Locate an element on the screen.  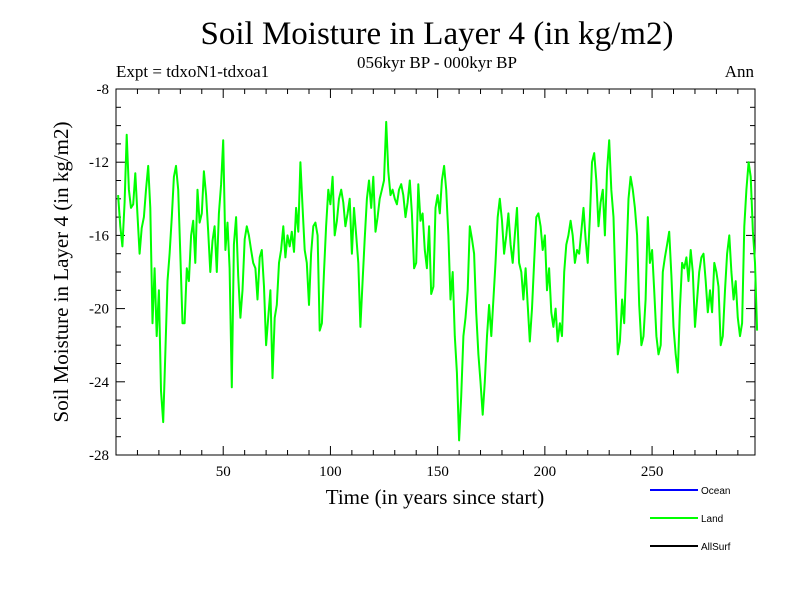
chart-subtitle: 056kyr BP - 000kyr BP is located at coordinates (437, 62).